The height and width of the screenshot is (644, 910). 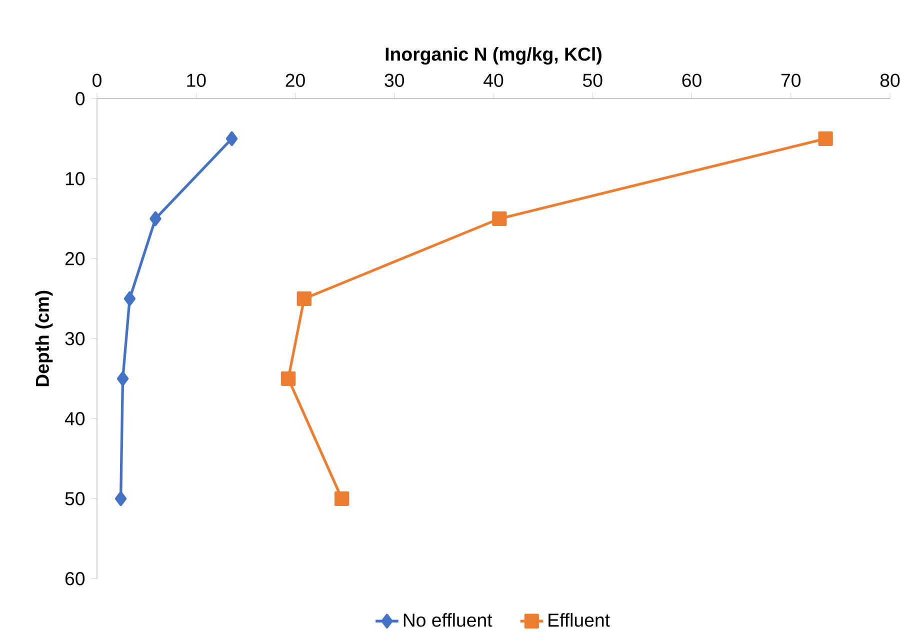 I want to click on x-tick-label: 30, so click(x=394, y=80).